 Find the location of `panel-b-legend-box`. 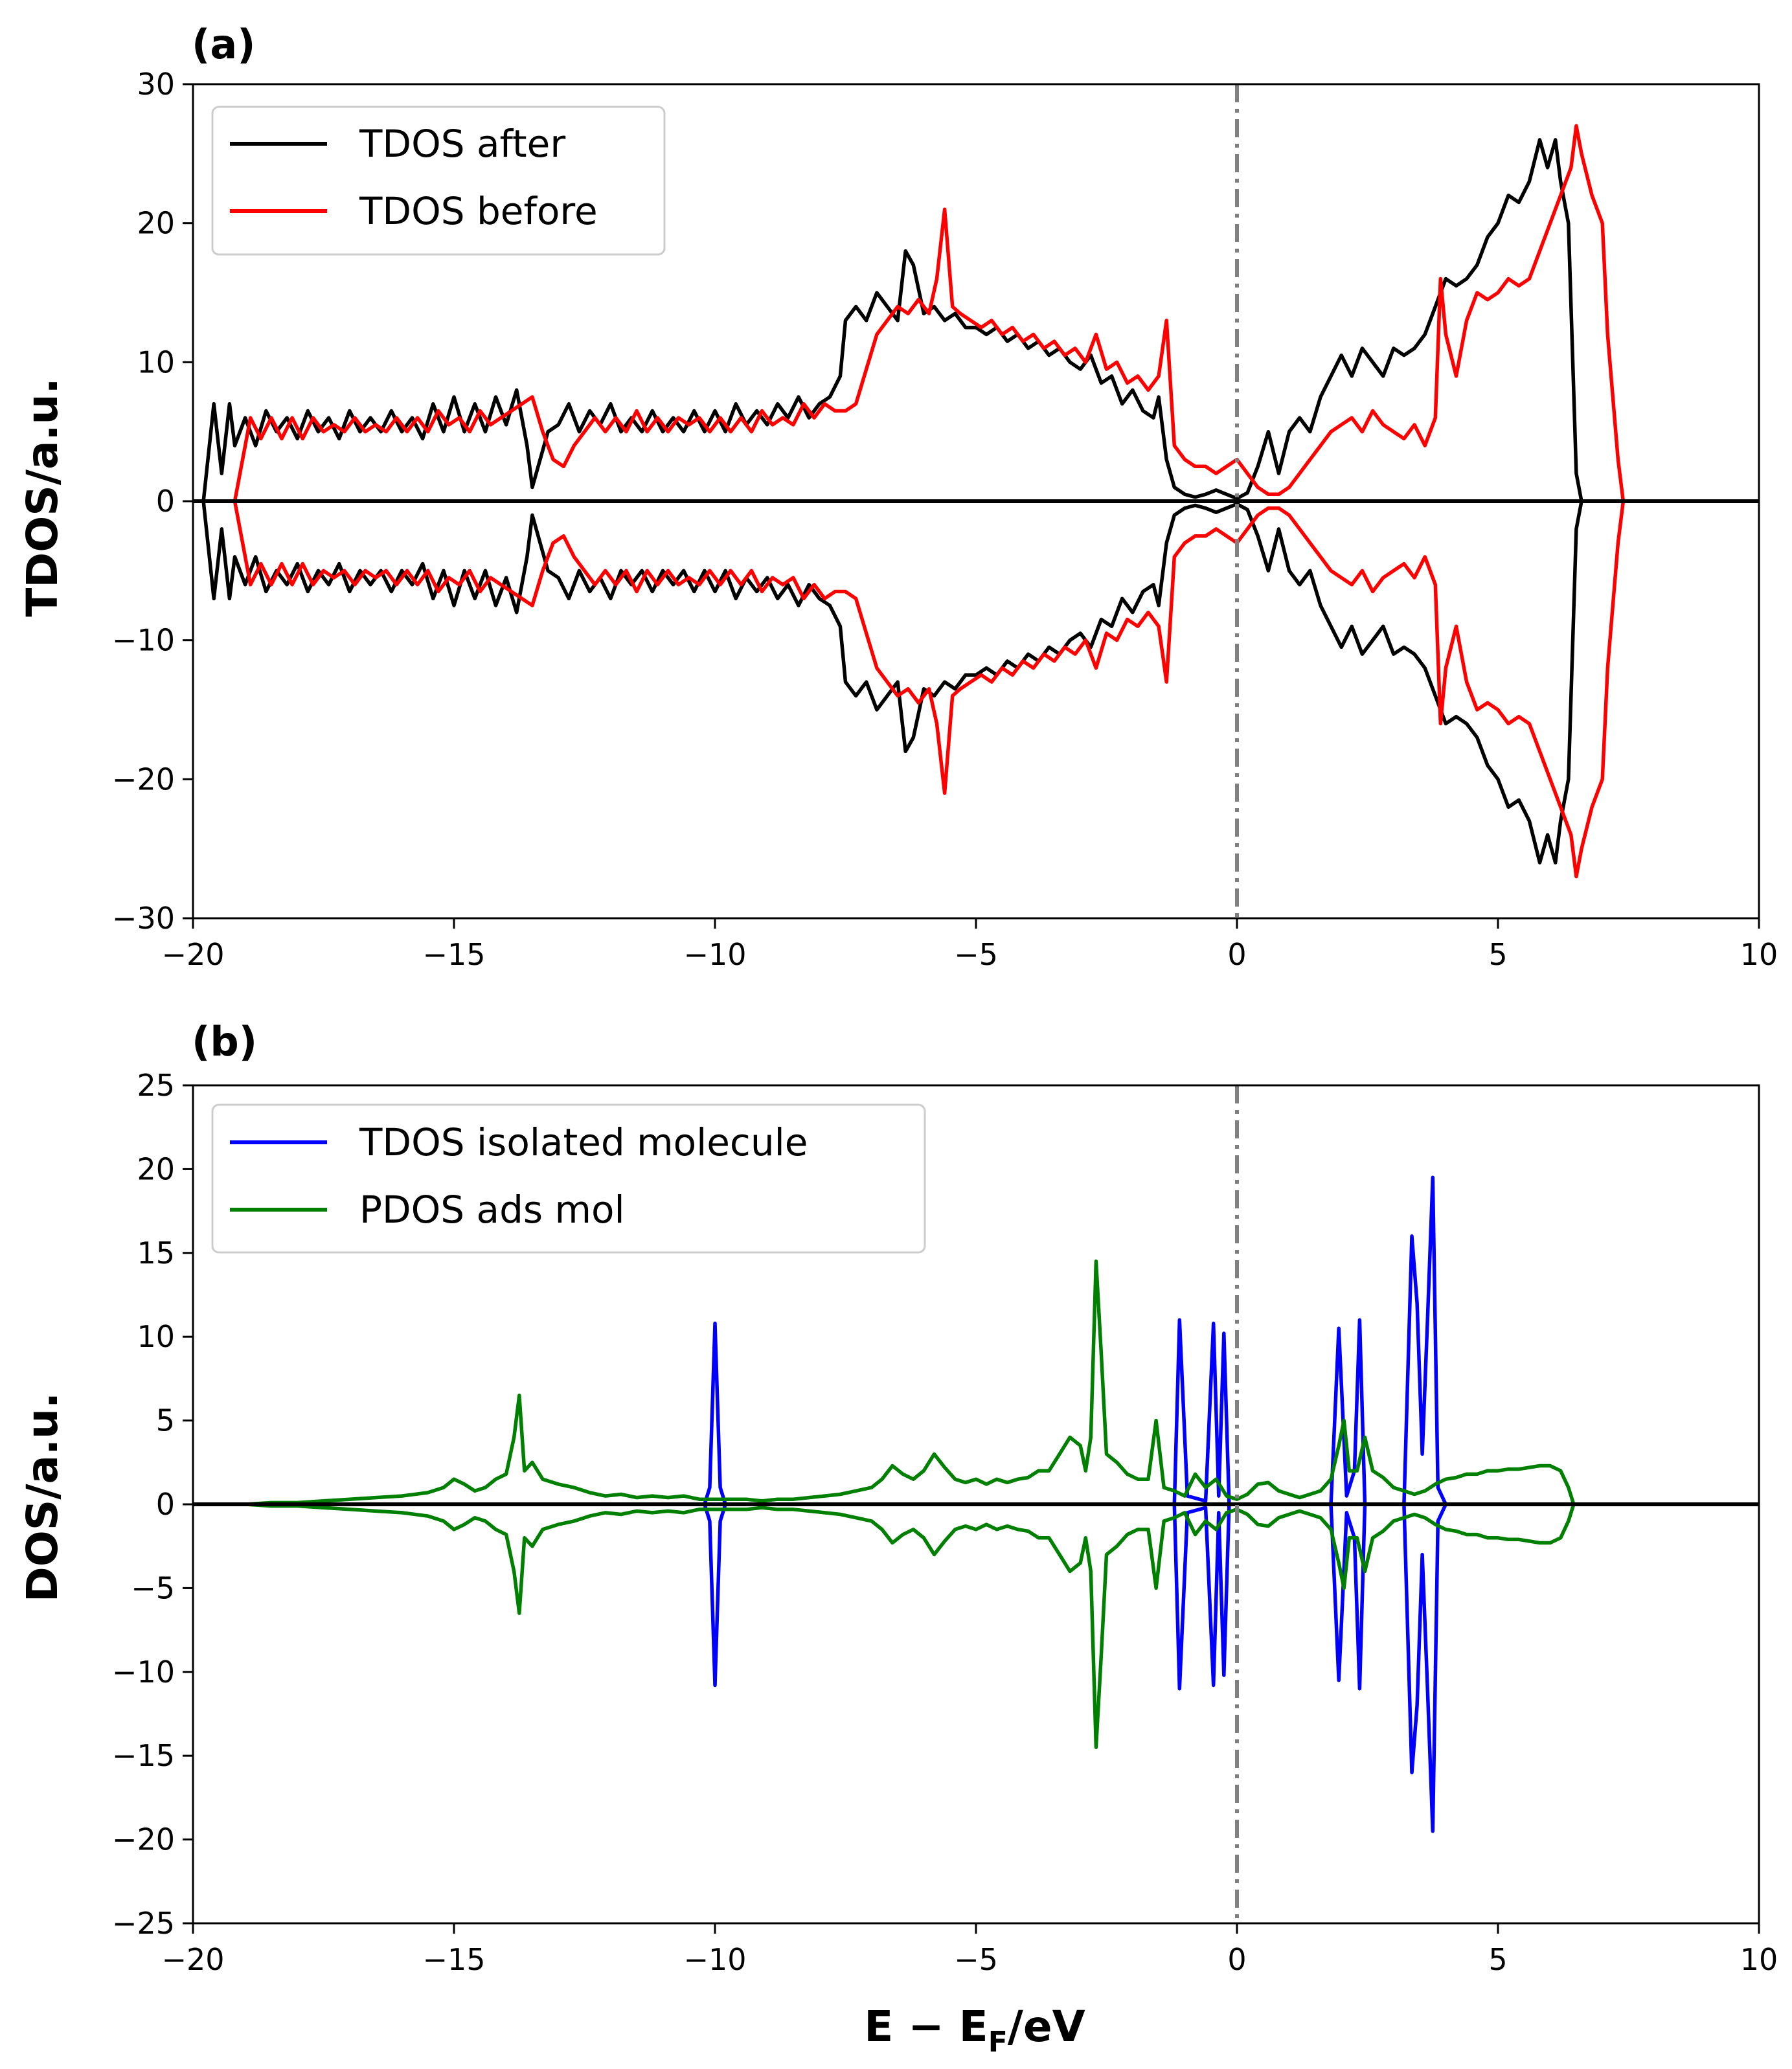

panel-b-legend-box is located at coordinates (568, 1178).